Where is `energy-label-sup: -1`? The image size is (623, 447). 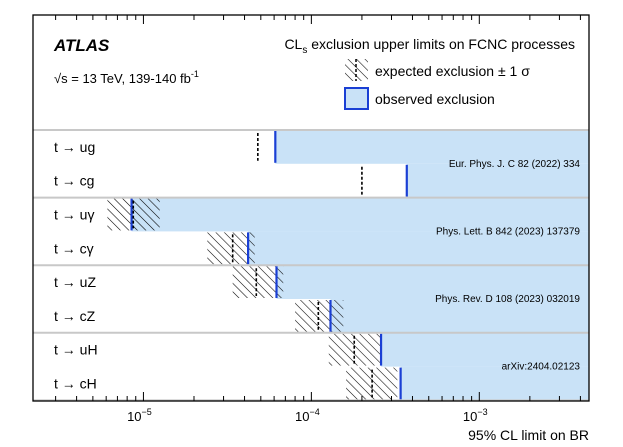
energy-label-sup: -1 is located at coordinates (195, 74).